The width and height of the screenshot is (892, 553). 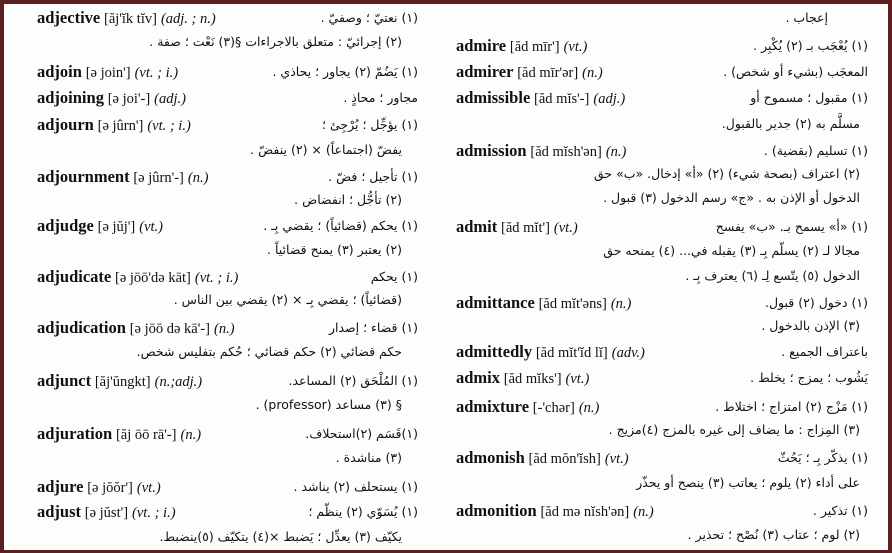 I want to click on pronunciation: [ăd mĭt'əns], so click(x=572, y=304).